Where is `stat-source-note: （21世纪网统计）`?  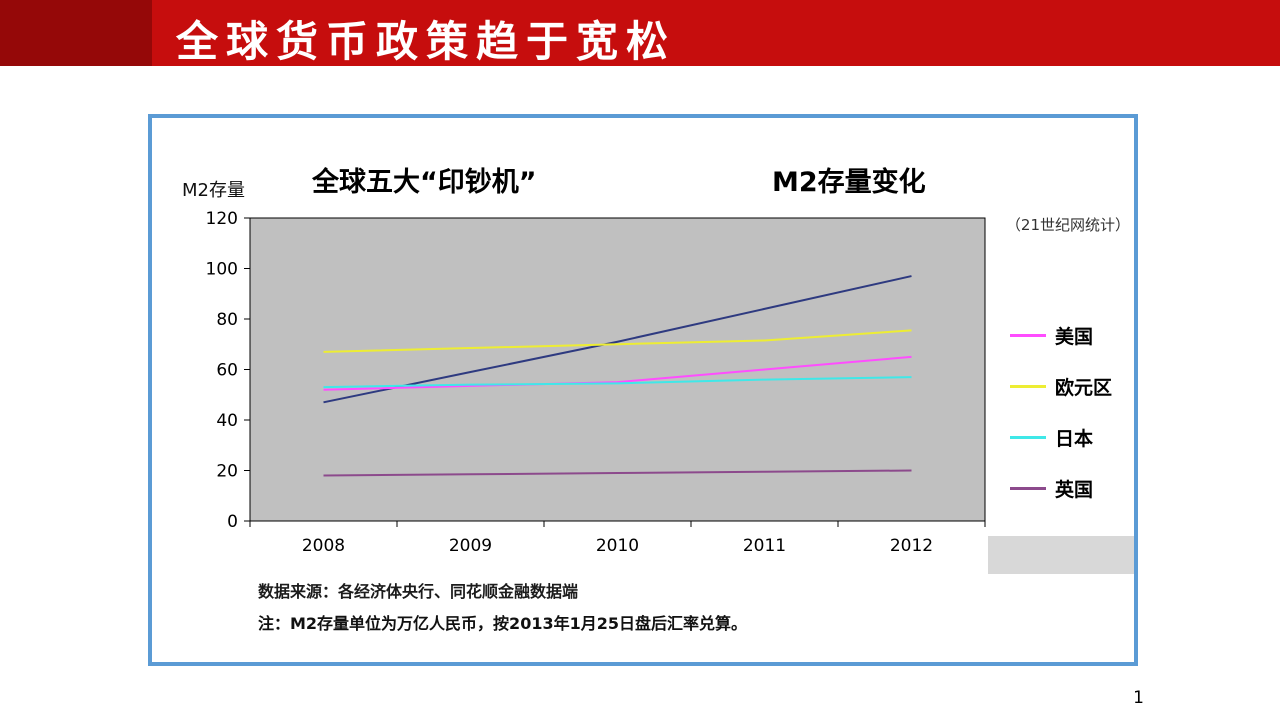
stat-source-note: （21世纪网统计） is located at coordinates (1067, 225).